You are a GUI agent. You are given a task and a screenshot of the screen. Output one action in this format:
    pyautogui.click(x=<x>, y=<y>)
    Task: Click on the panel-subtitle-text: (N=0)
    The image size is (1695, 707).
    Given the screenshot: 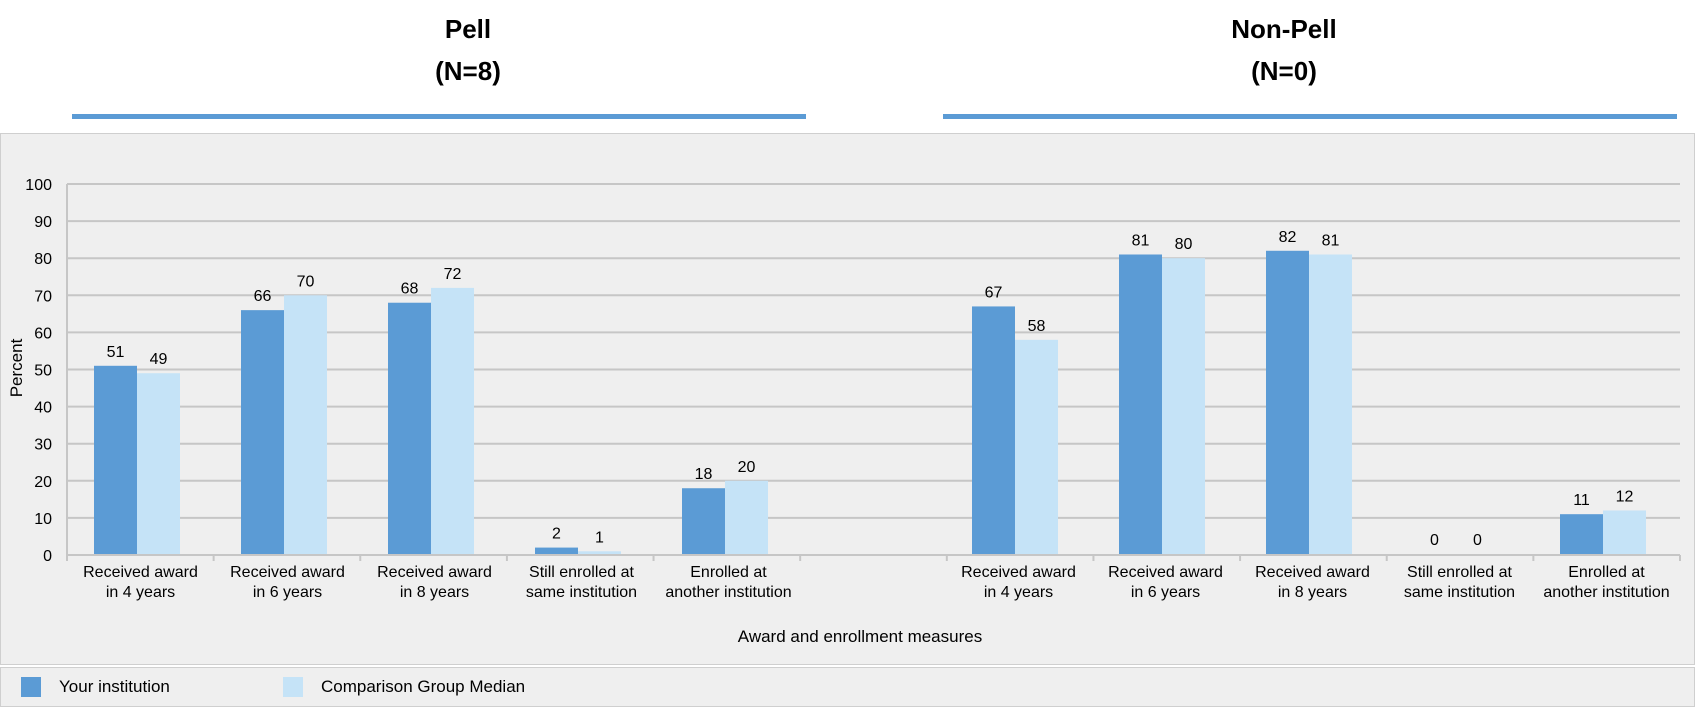 What is the action you would take?
    pyautogui.click(x=1284, y=71)
    